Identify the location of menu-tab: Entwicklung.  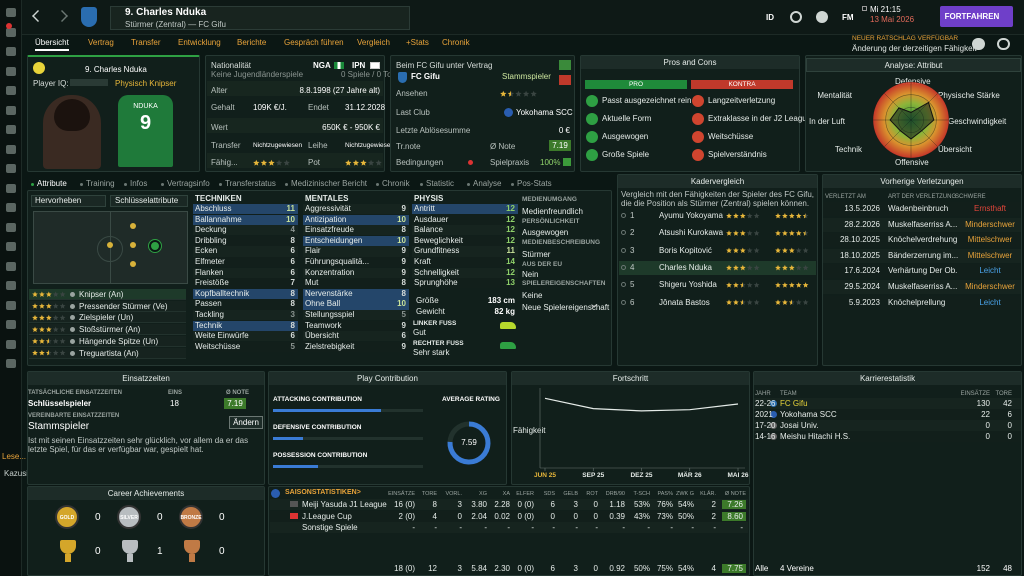
(199, 42).